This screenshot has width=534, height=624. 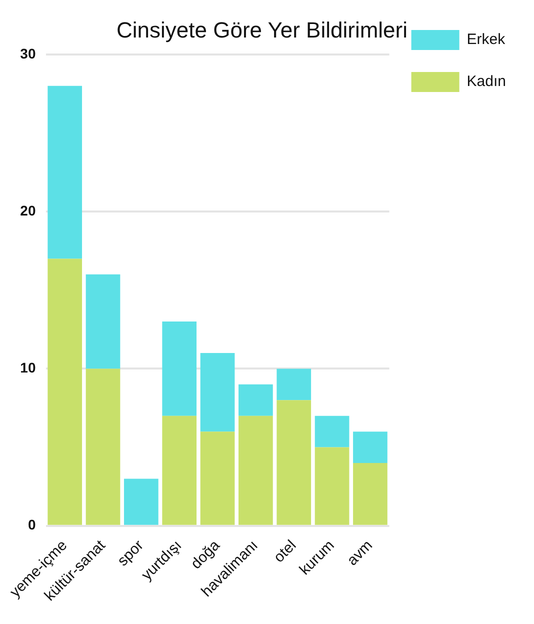 What do you see at coordinates (32, 524) in the screenshot?
I see `y-tick-label: 0` at bounding box center [32, 524].